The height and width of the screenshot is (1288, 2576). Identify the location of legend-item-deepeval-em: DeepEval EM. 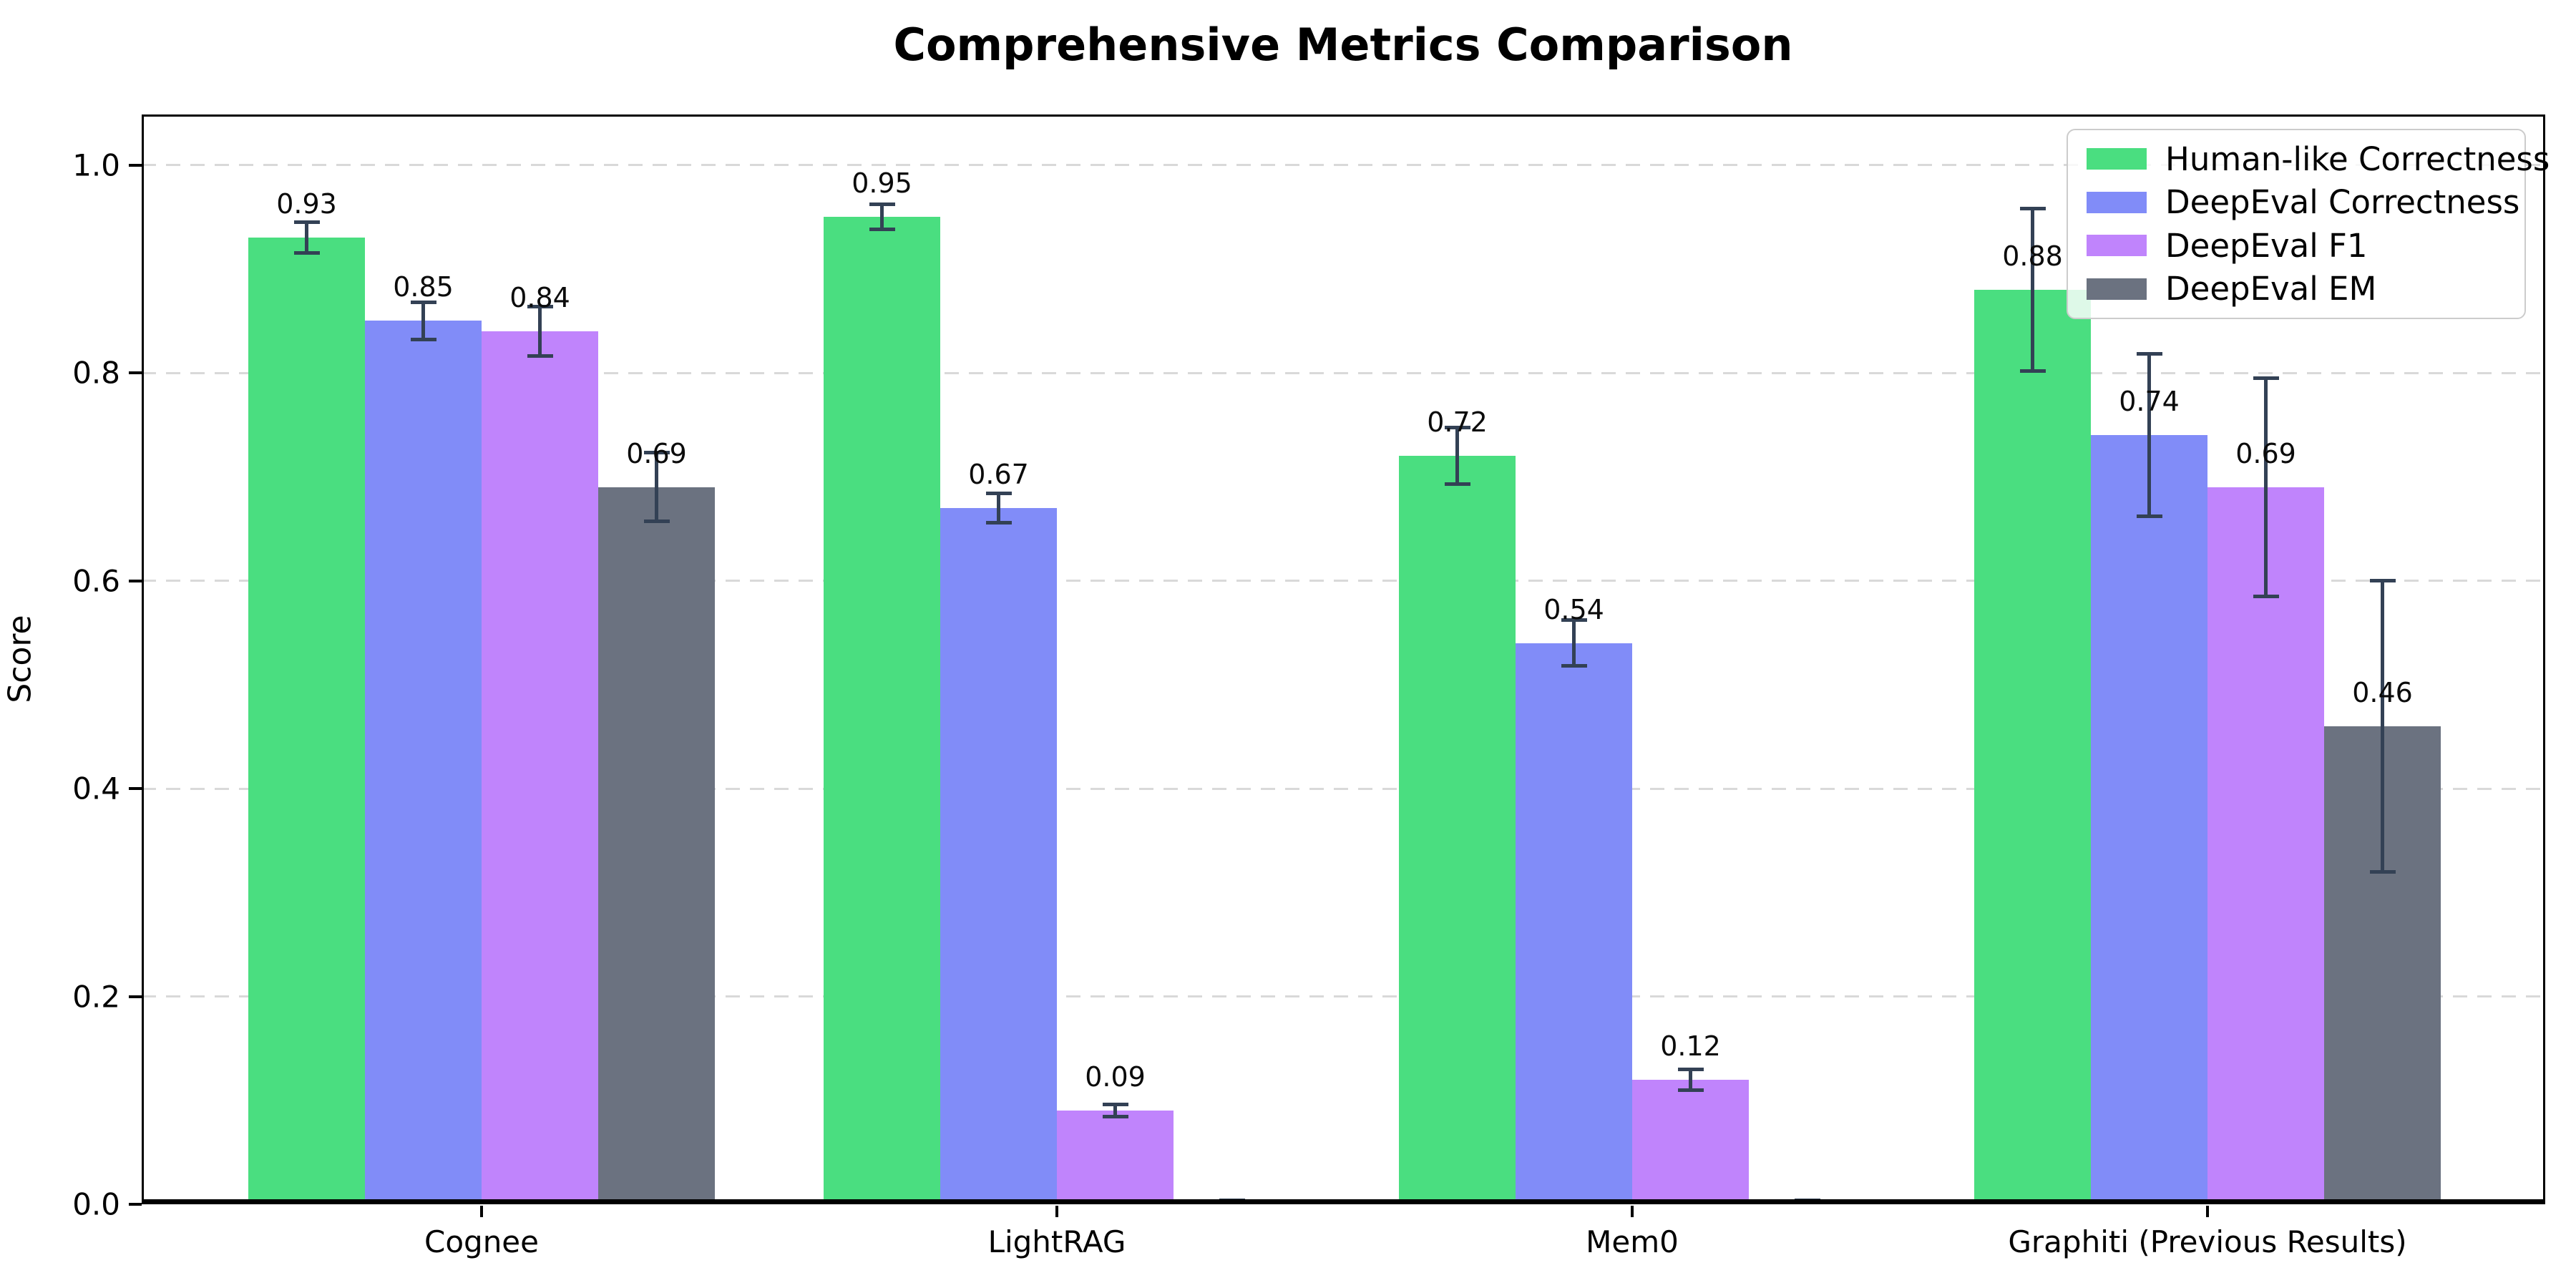
(2296, 289).